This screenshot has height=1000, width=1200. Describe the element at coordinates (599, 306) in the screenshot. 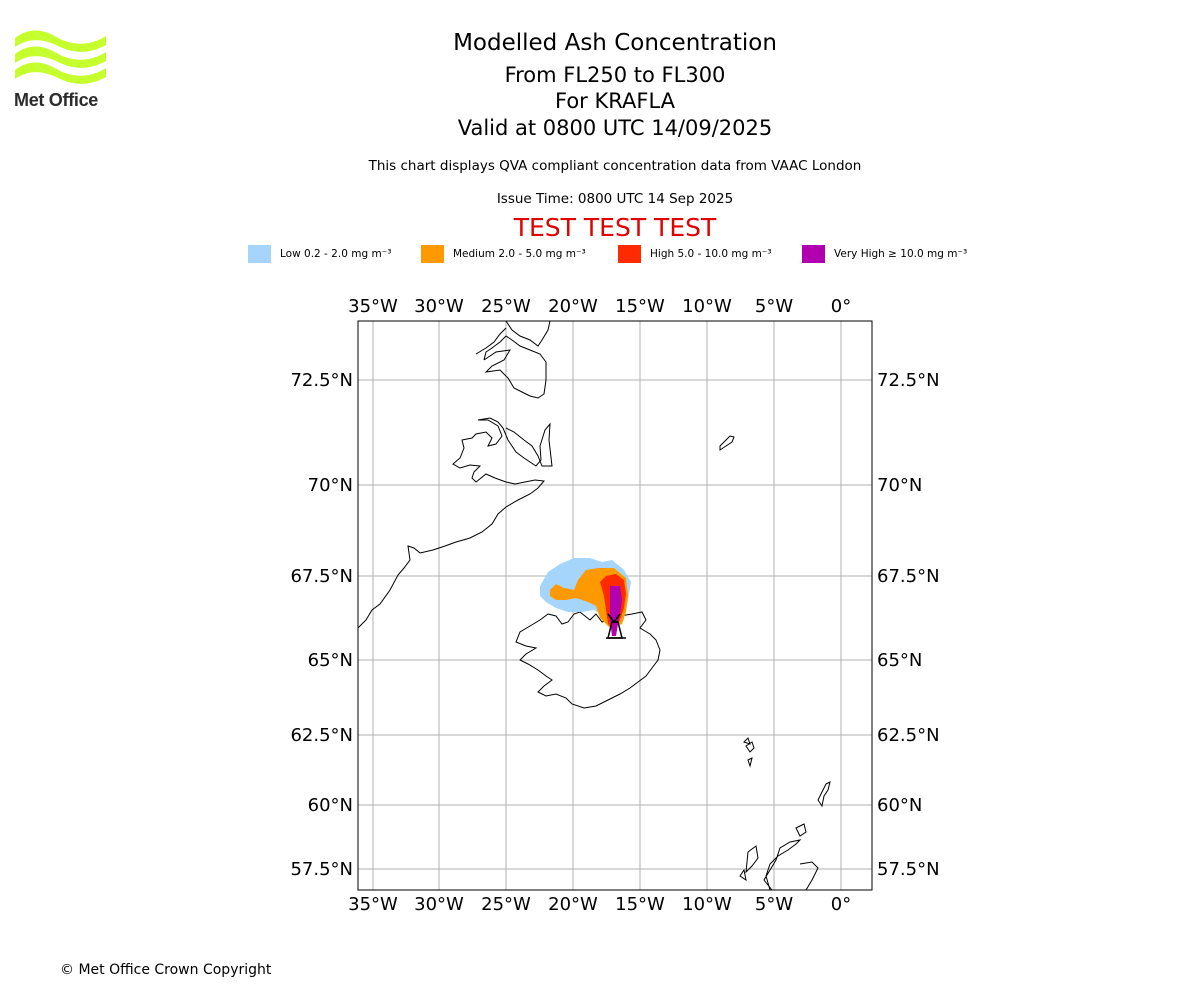

I see `lon-labels-top: 35°W 30°W 25°W 20°W 15°W 10°W 5°W 0°` at that location.